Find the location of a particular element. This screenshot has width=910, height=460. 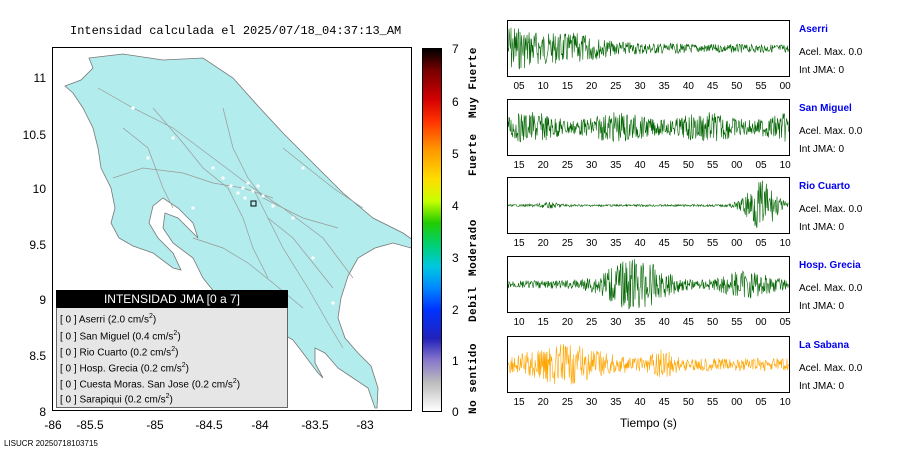

station-name-link: La Sabana is located at coordinates (824, 345).